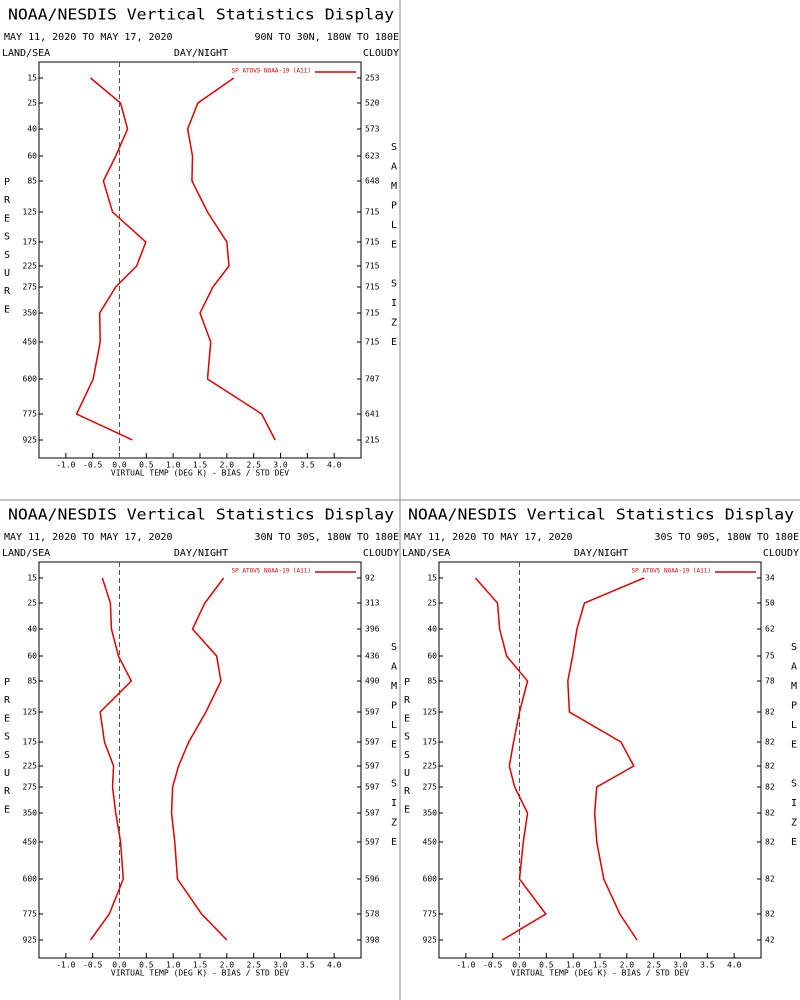  What do you see at coordinates (372, 914) in the screenshot?
I see `sample-size: 578` at bounding box center [372, 914].